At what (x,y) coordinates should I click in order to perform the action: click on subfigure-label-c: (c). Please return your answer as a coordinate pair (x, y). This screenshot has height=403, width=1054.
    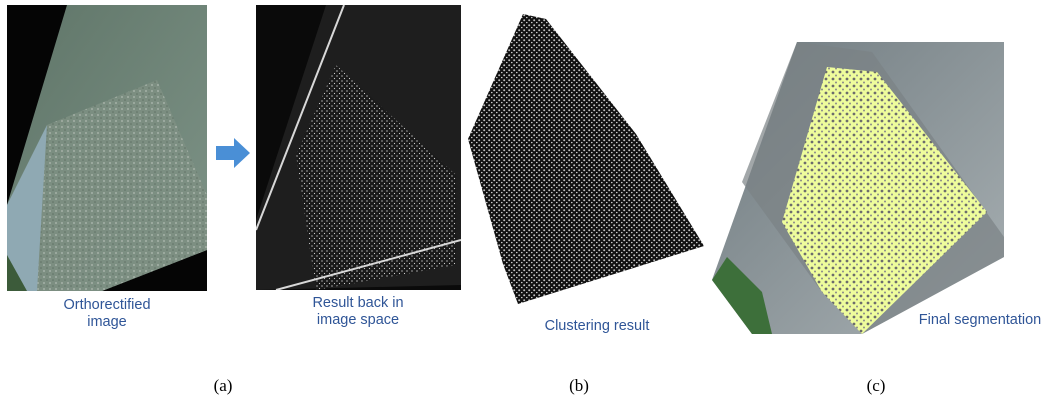
    Looking at the image, I should click on (876, 385).